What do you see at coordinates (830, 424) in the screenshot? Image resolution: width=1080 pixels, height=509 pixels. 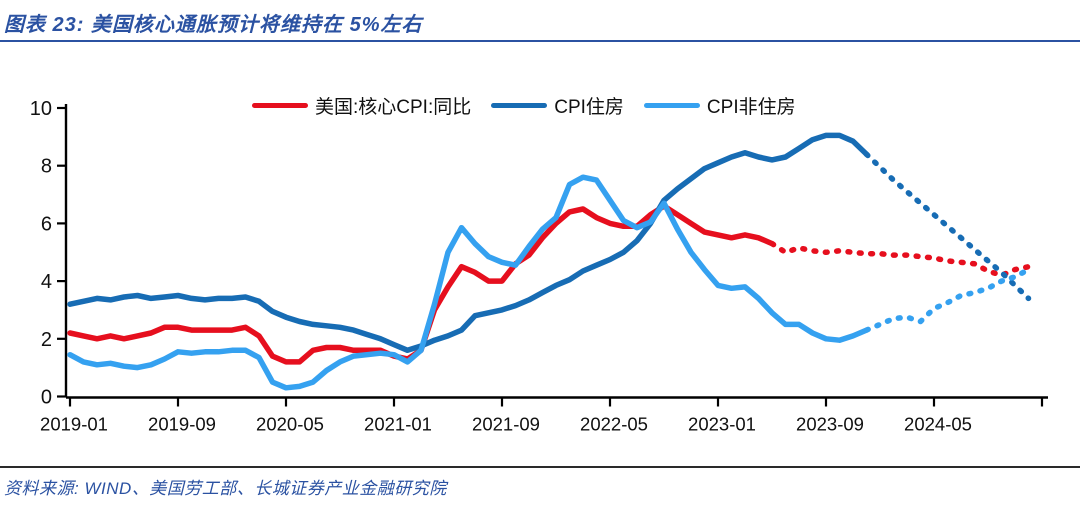 I see `x-tick-label: 2023-09` at bounding box center [830, 424].